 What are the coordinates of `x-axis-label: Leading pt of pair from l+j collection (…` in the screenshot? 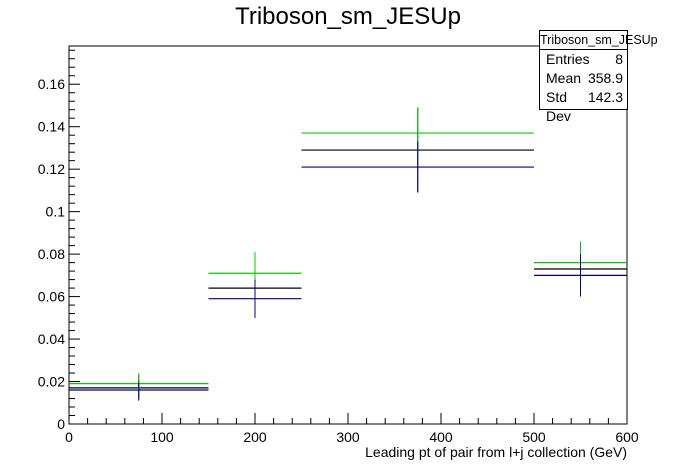 It's located at (496, 452).